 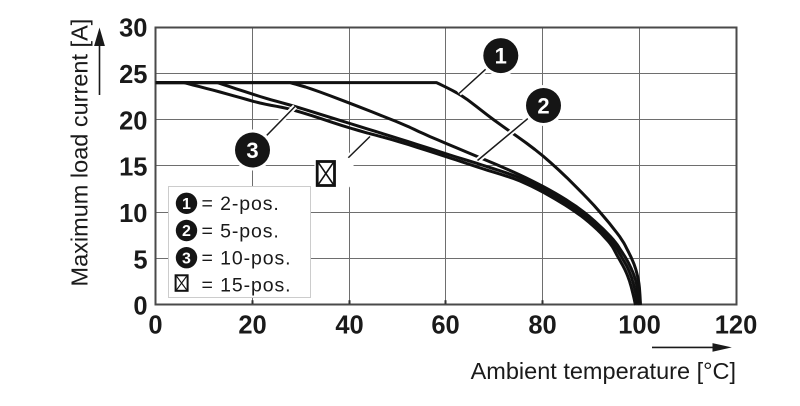 What do you see at coordinates (603, 371) in the screenshot?
I see `svg-text: Ambient temperature [°C]` at bounding box center [603, 371].